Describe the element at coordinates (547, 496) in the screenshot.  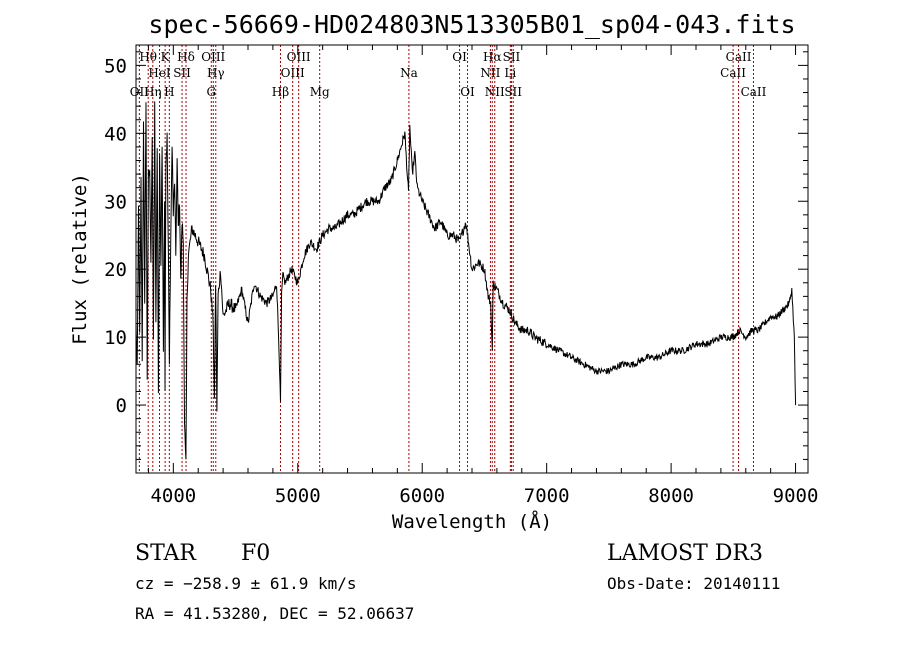
I see `x-tick-label: 7000` at that location.